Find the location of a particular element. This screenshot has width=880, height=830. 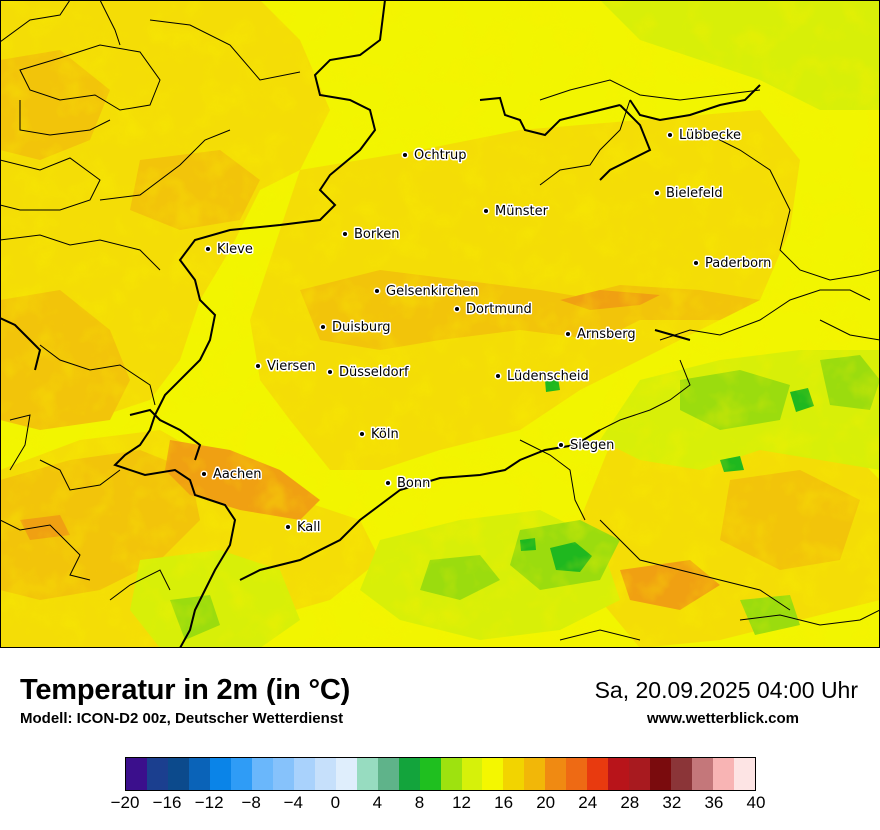

city-luebbecke: Lübbecke is located at coordinates (704, 136).